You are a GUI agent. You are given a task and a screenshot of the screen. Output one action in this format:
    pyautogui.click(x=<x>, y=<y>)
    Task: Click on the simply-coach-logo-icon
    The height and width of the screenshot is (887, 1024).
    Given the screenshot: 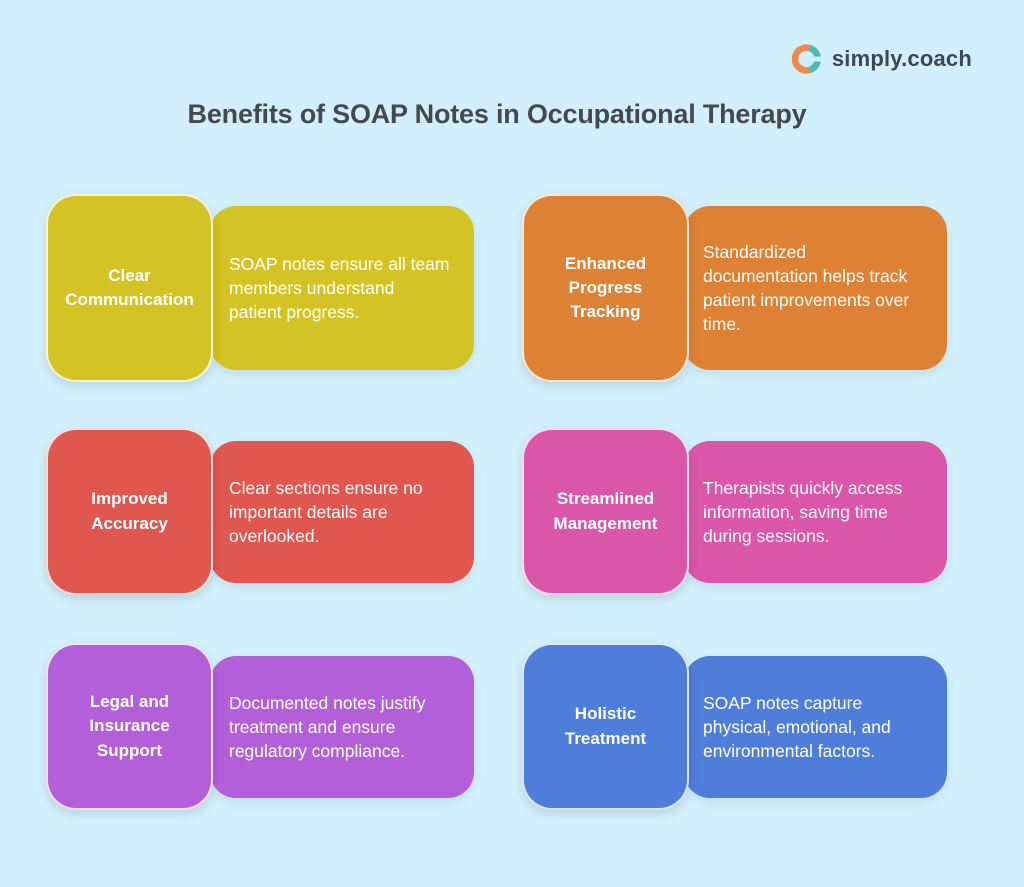 What is the action you would take?
    pyautogui.click(x=807, y=59)
    